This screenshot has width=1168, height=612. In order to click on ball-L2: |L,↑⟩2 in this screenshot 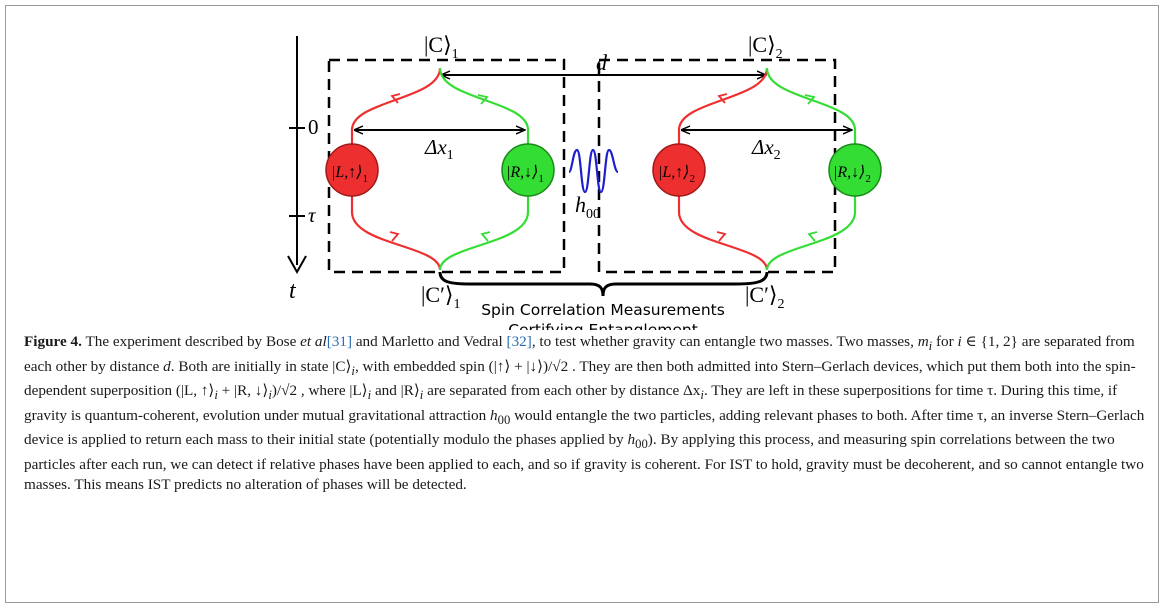, I will do `click(679, 170)`.